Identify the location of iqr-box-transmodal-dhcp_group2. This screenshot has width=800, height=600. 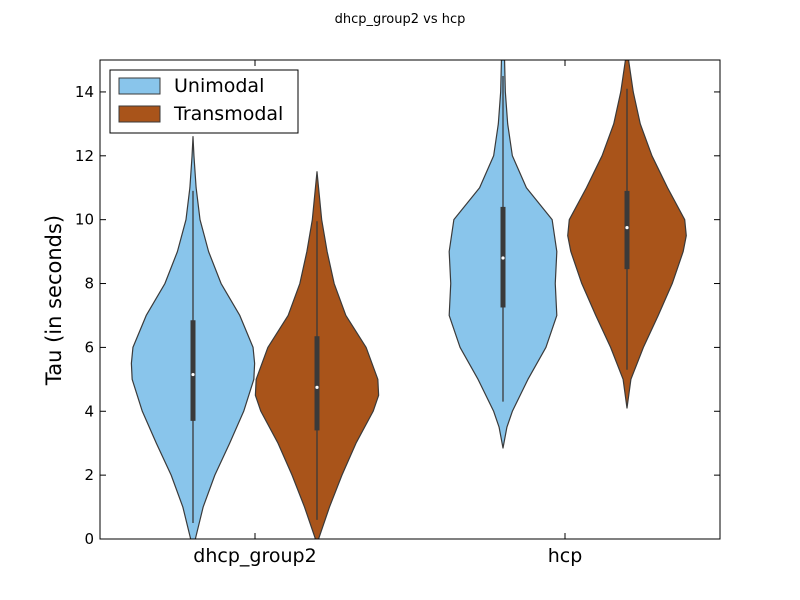
(317, 383).